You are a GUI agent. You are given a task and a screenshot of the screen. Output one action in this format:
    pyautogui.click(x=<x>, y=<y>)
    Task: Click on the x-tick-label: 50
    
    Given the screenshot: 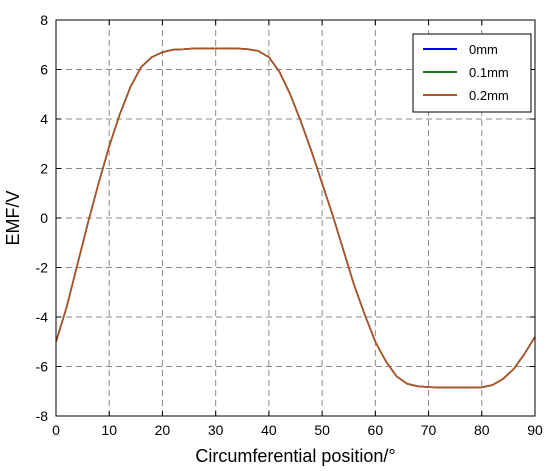 What is the action you would take?
    pyautogui.click(x=322, y=430)
    